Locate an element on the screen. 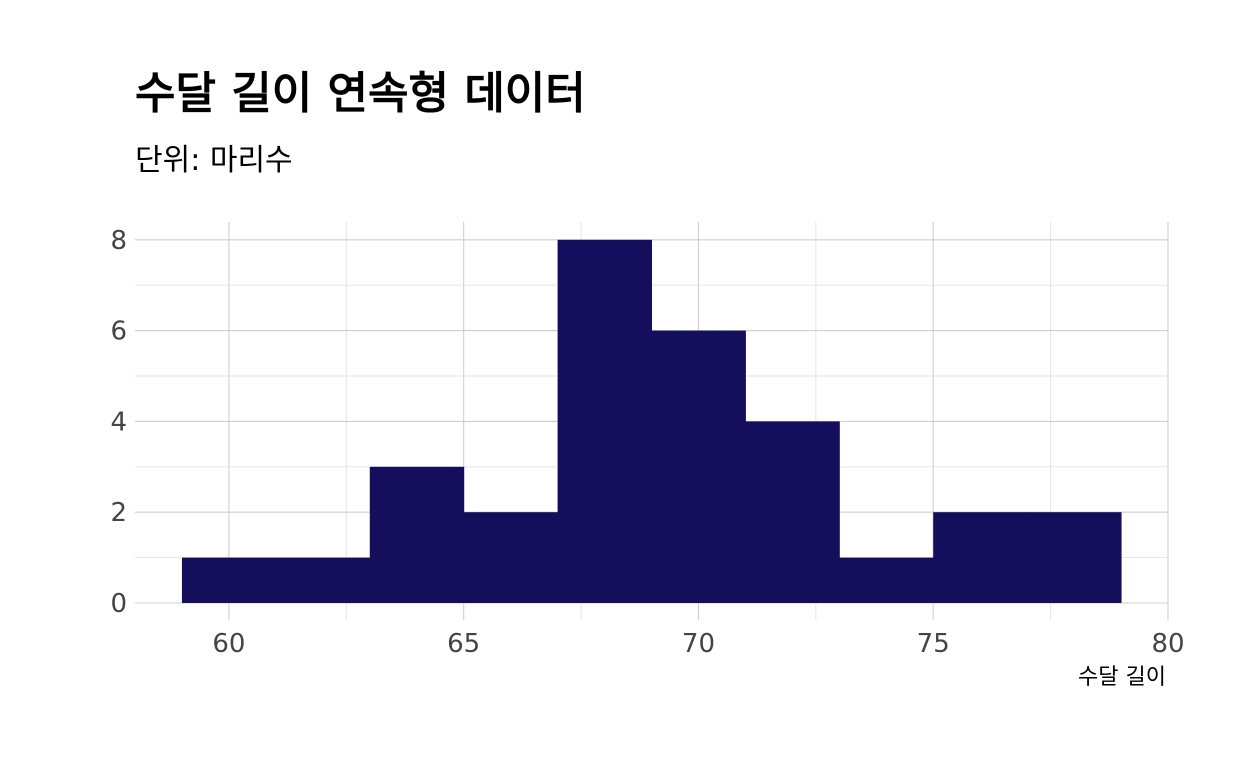 This screenshot has height=768, width=1248. x-axis-ticks: 60 65 70 75 80 is located at coordinates (698, 644).